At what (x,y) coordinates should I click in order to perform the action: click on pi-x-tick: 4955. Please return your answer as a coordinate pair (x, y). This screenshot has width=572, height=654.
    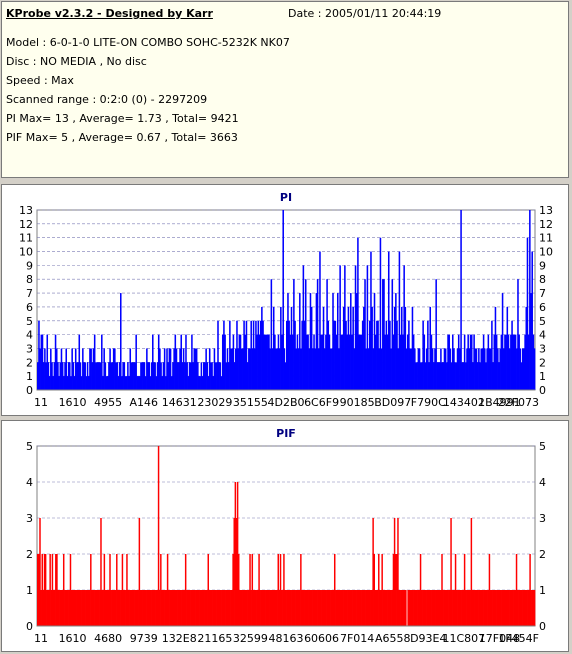
    Looking at the image, I should click on (108, 402).